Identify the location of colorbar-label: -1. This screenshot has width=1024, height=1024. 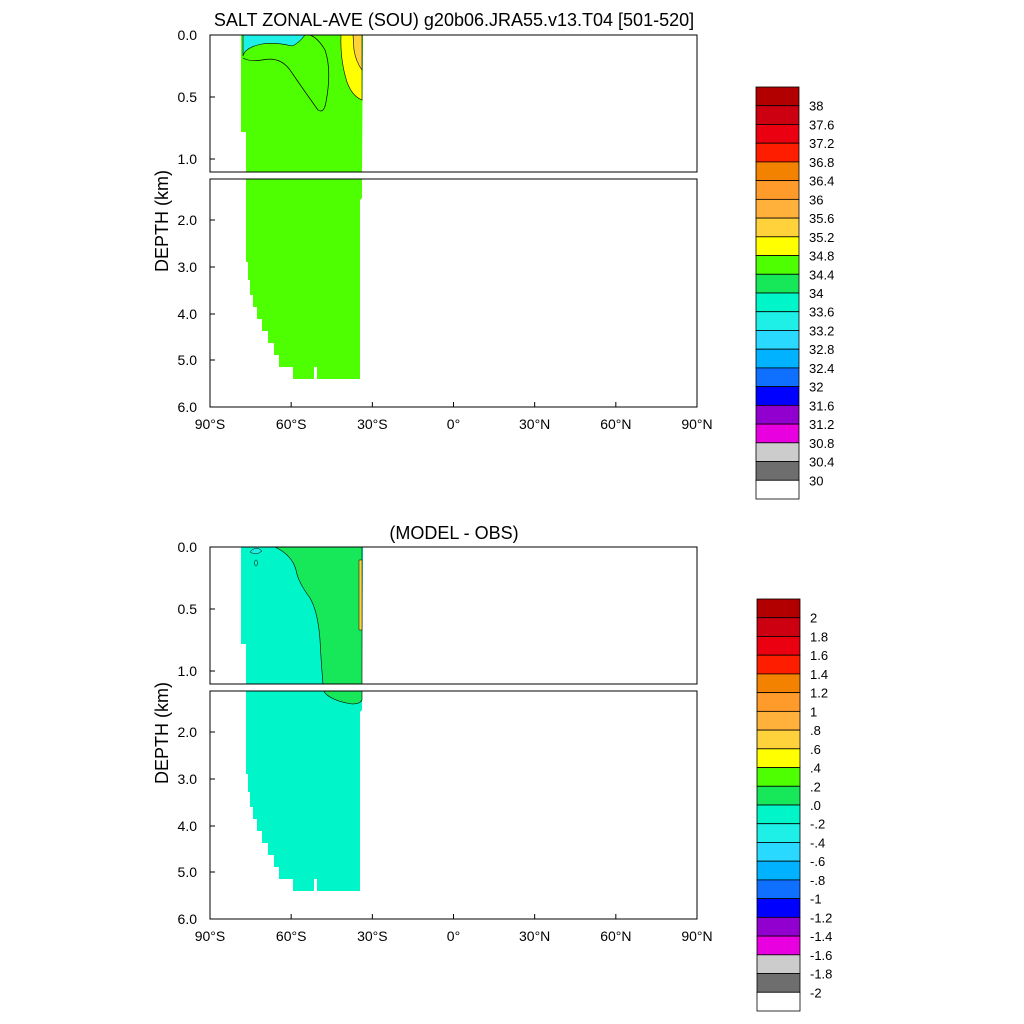
(816, 899).